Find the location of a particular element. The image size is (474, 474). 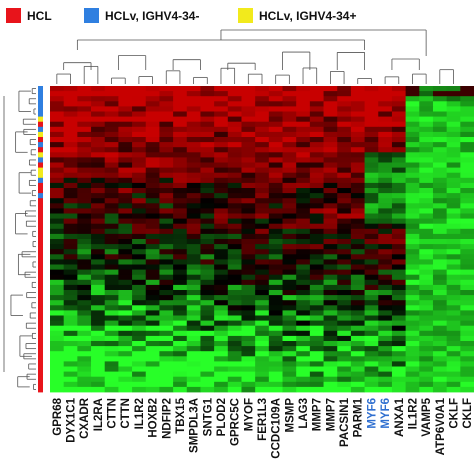

sample-group-cell is located at coordinates (40, 262).